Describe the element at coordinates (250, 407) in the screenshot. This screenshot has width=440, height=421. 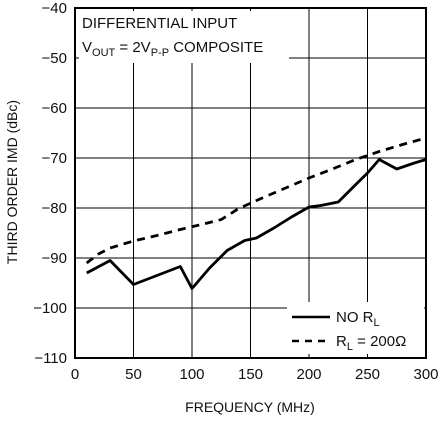
I see `x-axis-label: FREQUENCY (MHz)` at that location.